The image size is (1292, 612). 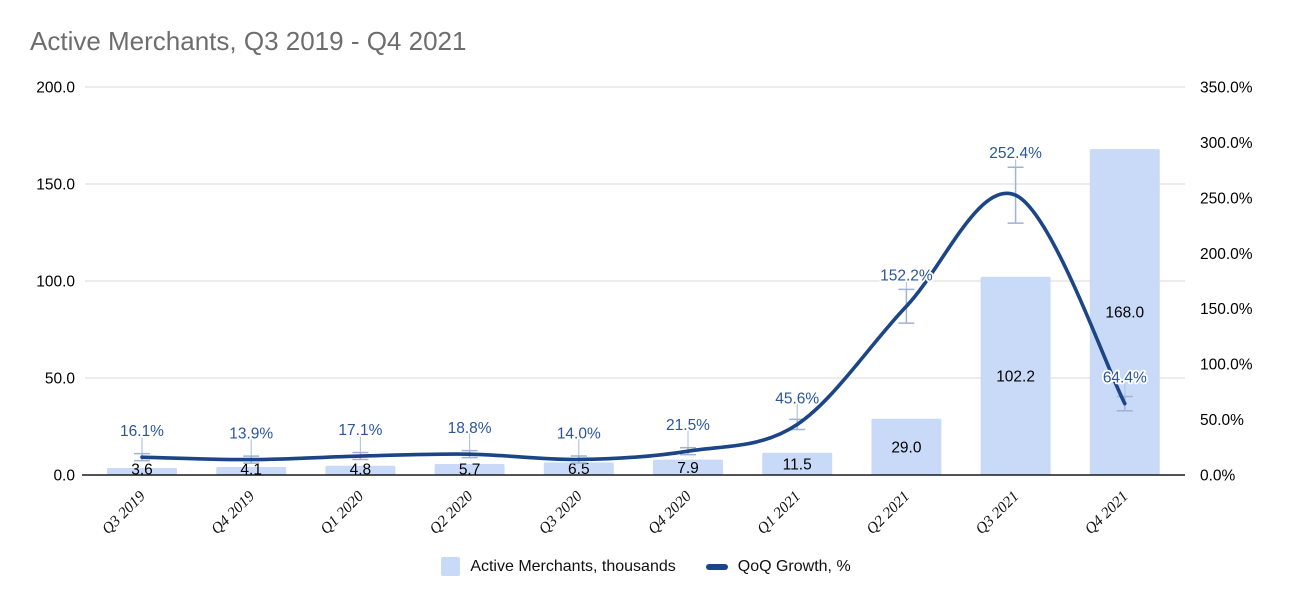 I want to click on y-axis-right-tick-label: 250.0%, so click(x=1226, y=198).